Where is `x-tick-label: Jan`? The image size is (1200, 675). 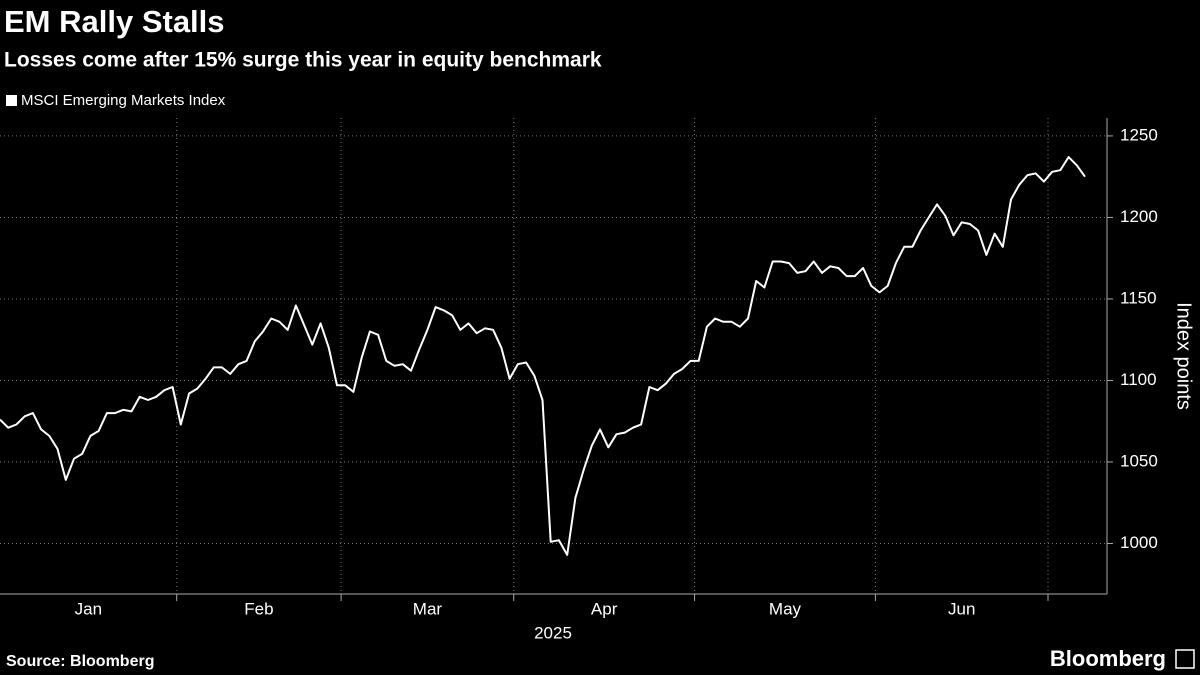 x-tick-label: Jan is located at coordinates (88, 608).